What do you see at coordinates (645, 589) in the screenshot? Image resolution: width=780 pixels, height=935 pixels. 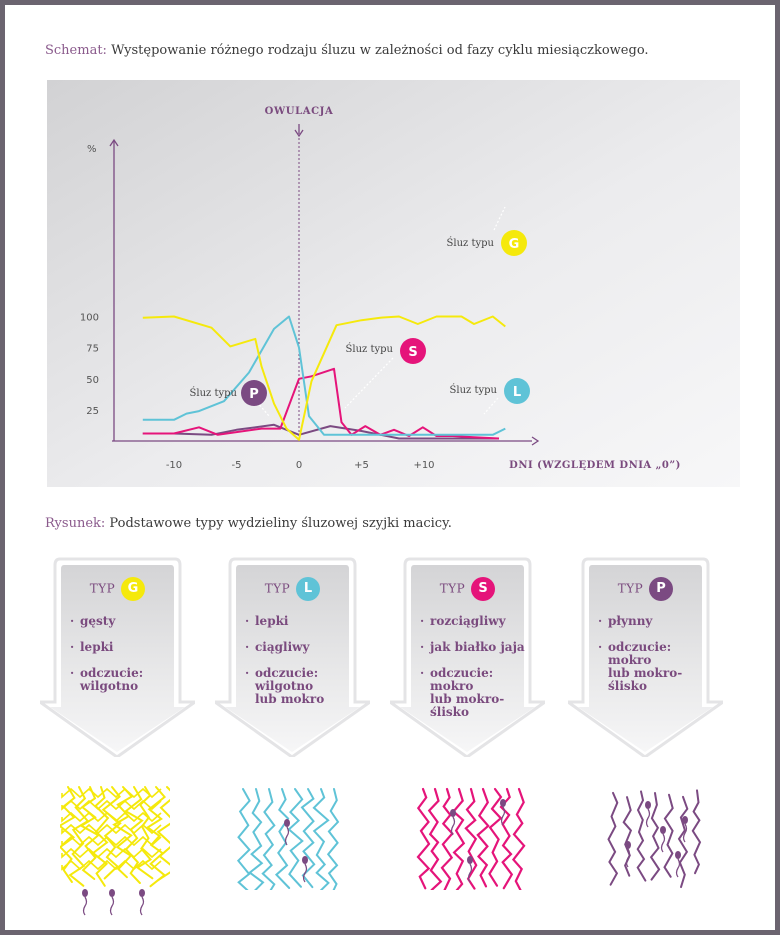 I see `card-heading: TYP P` at bounding box center [645, 589].